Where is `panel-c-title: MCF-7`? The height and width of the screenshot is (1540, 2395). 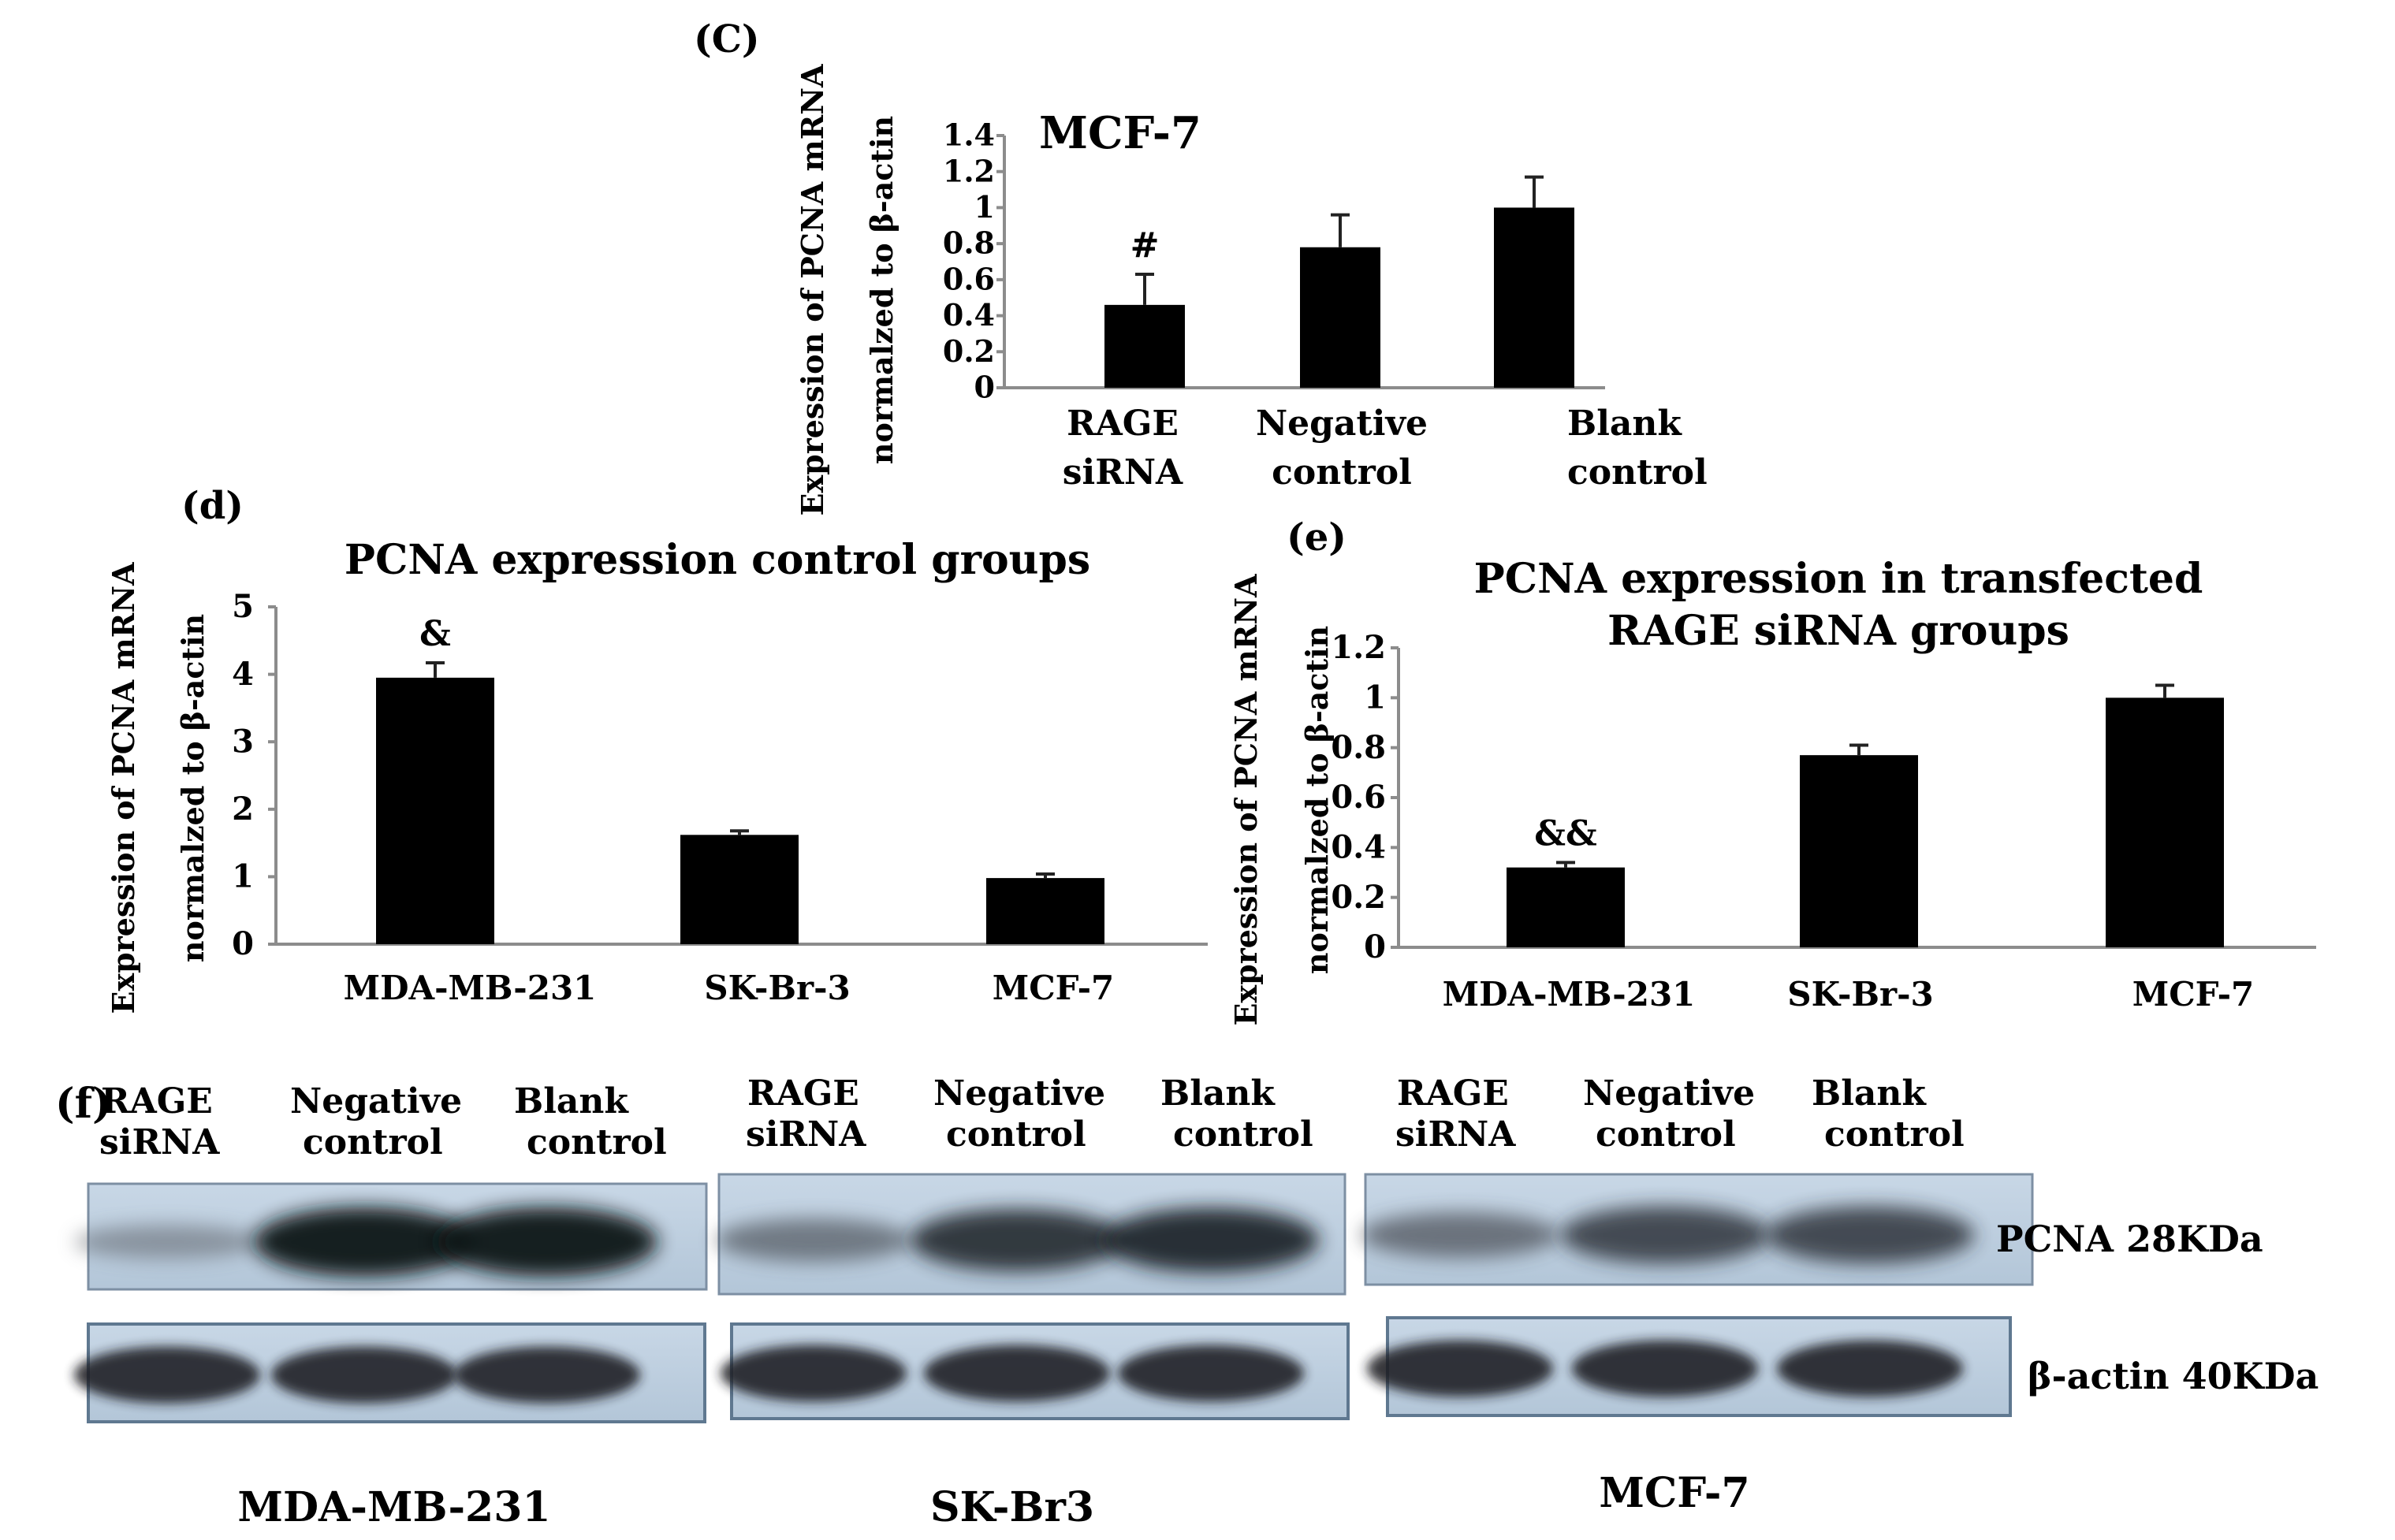 panel-c-title: MCF-7 is located at coordinates (1120, 133).